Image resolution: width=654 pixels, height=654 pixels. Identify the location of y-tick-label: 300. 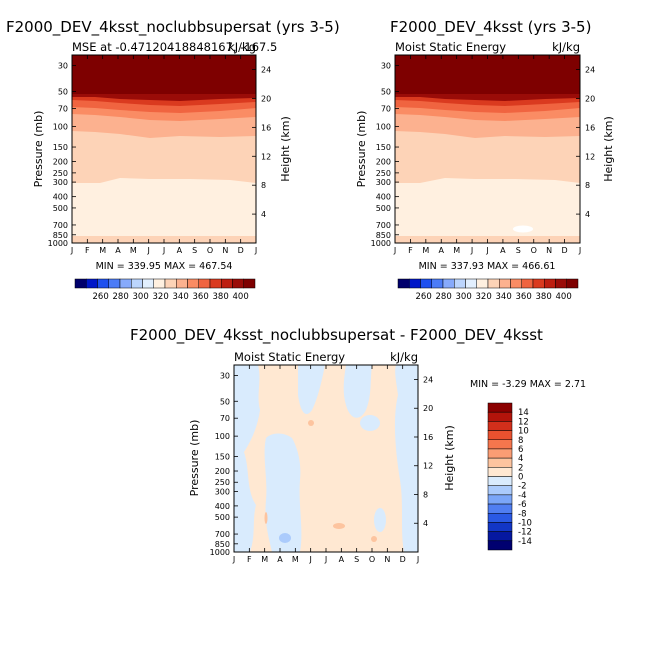
(222, 491).